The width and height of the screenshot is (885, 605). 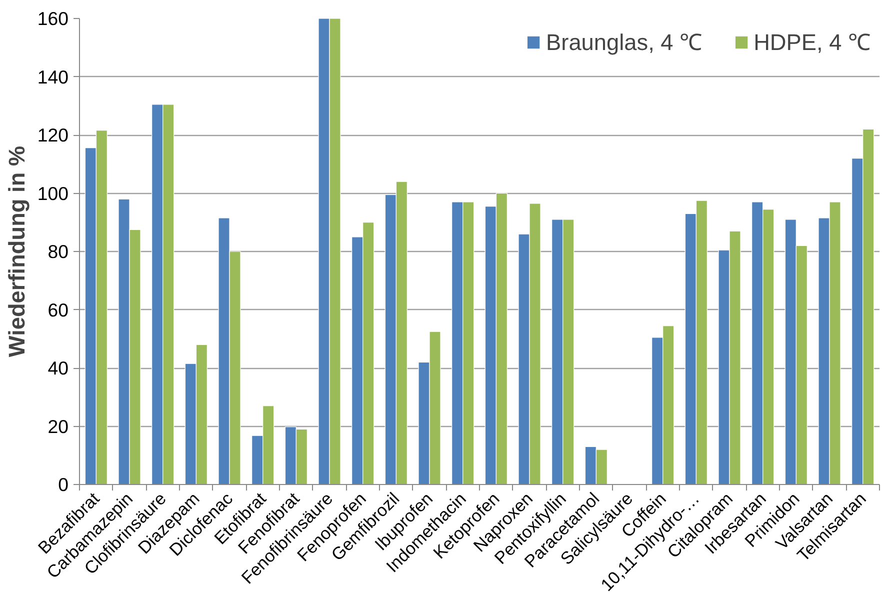 What do you see at coordinates (58, 309) in the screenshot?
I see `y-tick-label: 60` at bounding box center [58, 309].